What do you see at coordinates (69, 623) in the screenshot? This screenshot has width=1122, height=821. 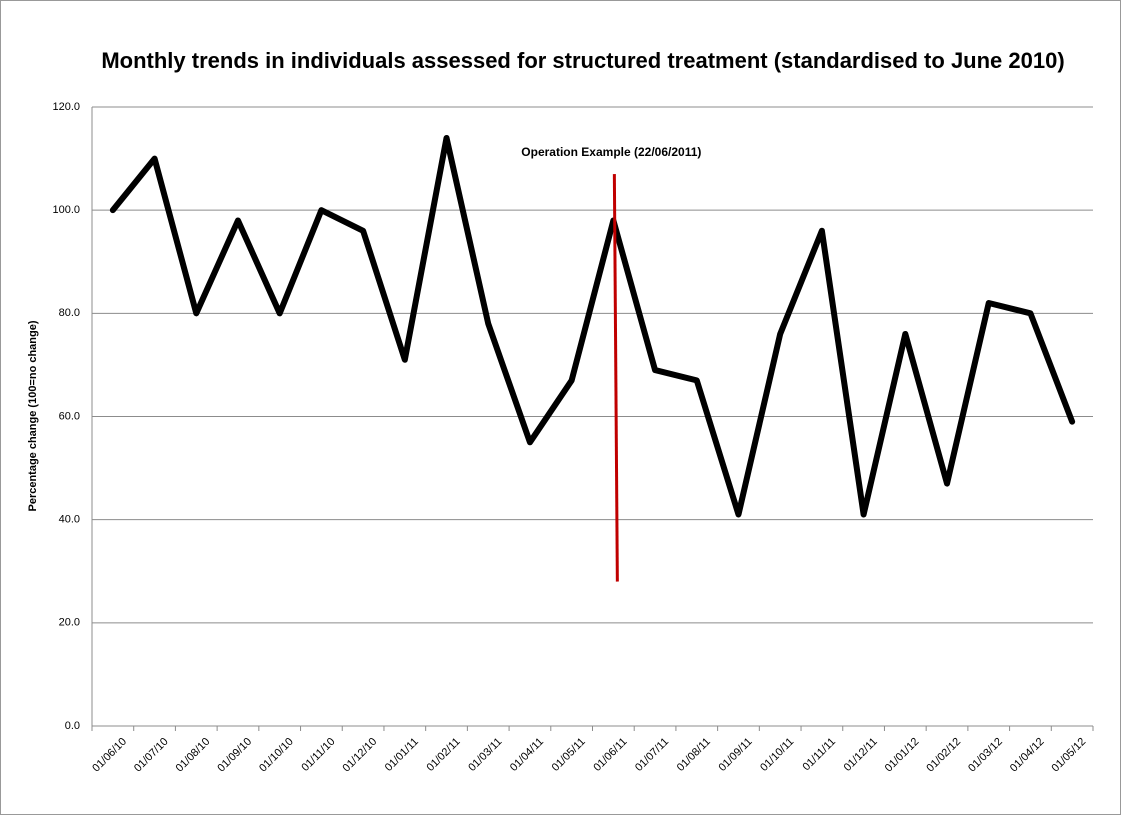 I see `y-tick-label: 20.0` at bounding box center [69, 623].